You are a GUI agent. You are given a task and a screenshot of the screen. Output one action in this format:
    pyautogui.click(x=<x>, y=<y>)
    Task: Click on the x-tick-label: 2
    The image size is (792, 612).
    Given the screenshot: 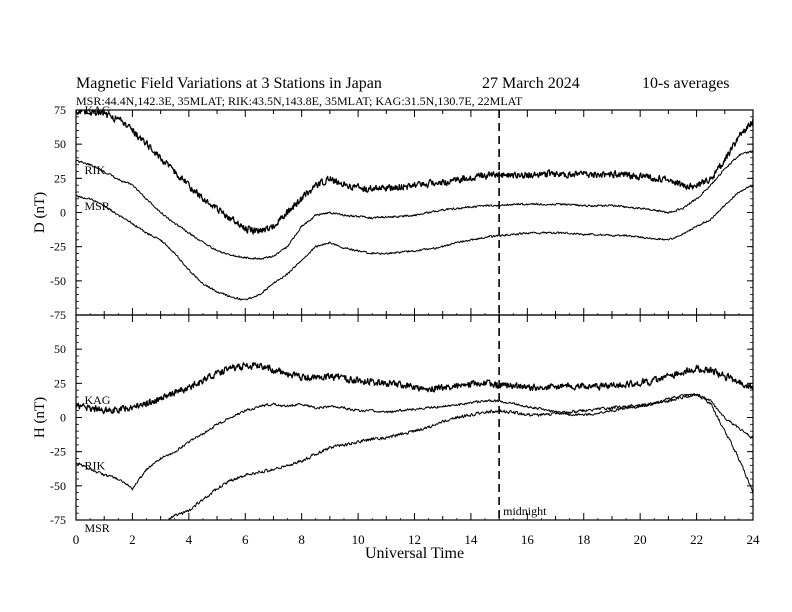 What is the action you would take?
    pyautogui.click(x=132, y=539)
    